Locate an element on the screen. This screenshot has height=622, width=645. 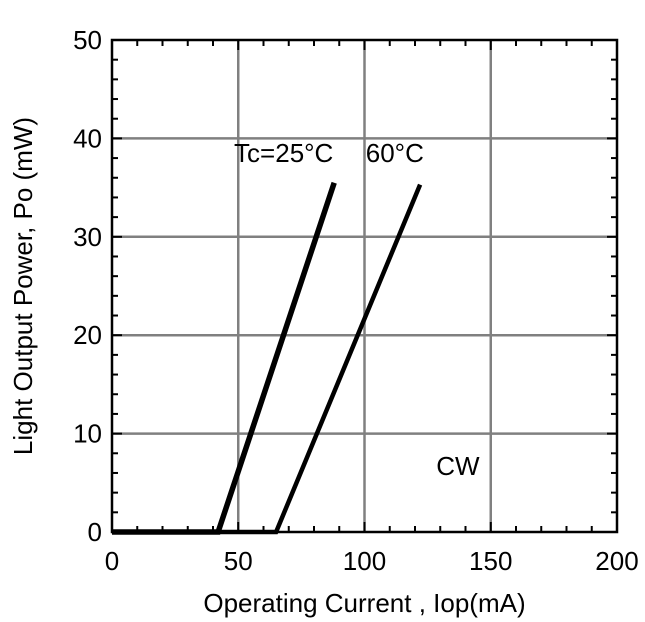
y-tick-label: 40 is located at coordinates (87, 138).